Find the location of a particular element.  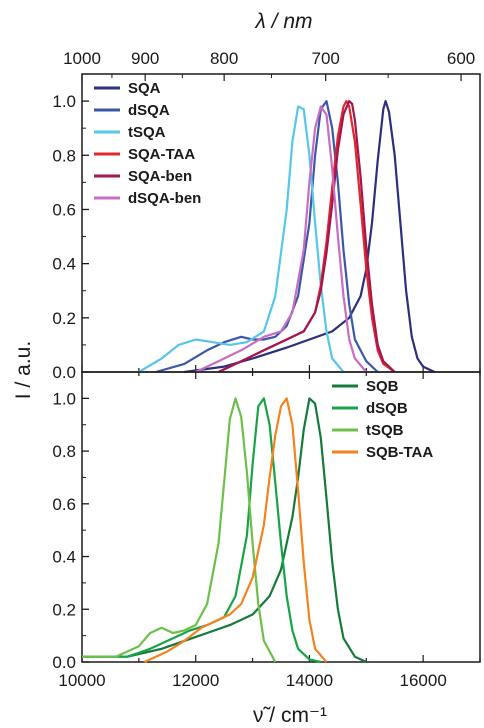

x-tick-label: 12000 is located at coordinates (195, 680).